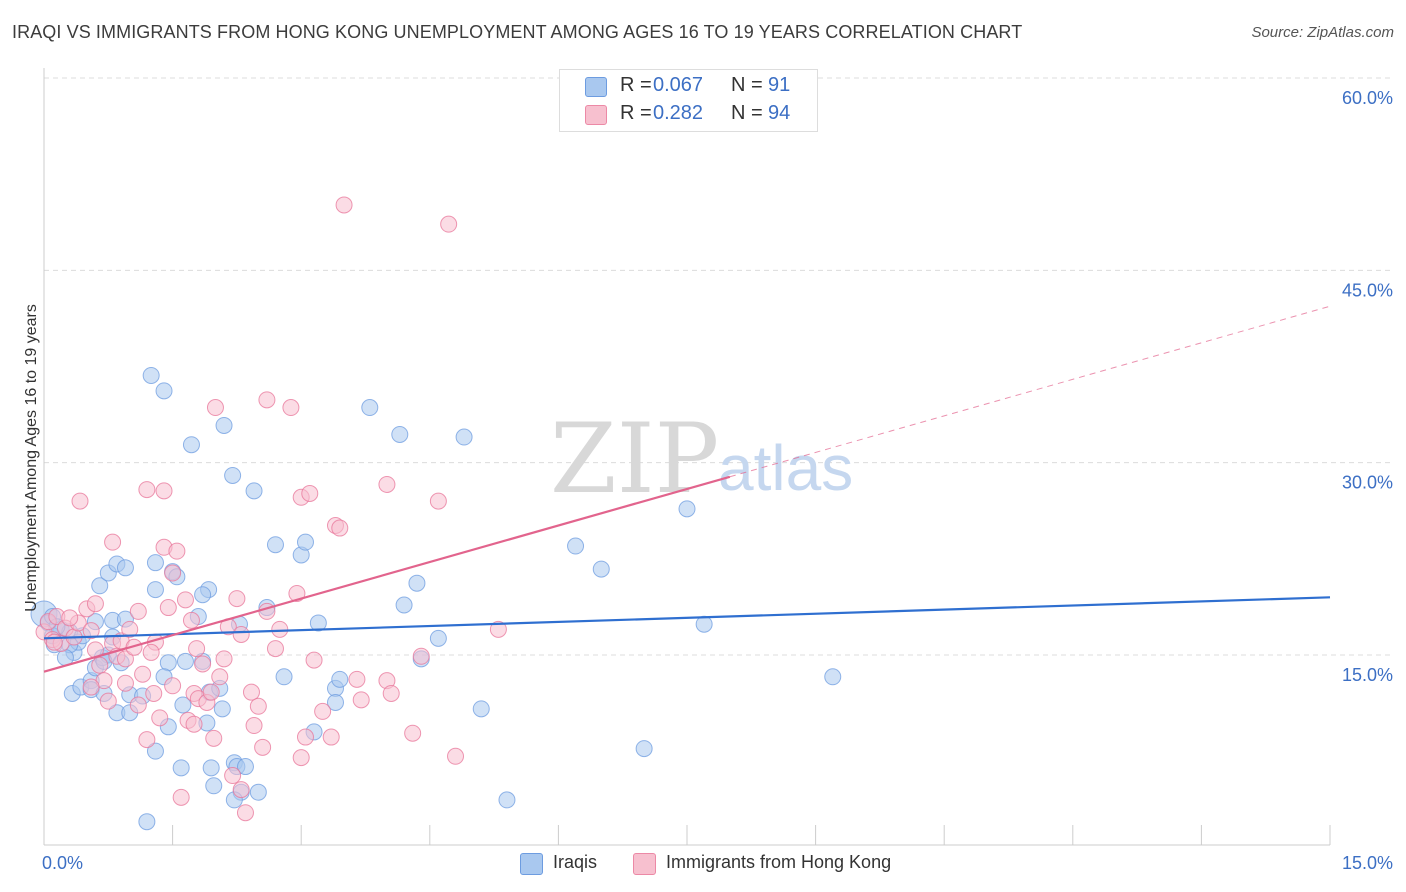  What do you see at coordinates (644, 864) in the screenshot?
I see `bottom-legend-swatch-hong-kong` at bounding box center [644, 864].